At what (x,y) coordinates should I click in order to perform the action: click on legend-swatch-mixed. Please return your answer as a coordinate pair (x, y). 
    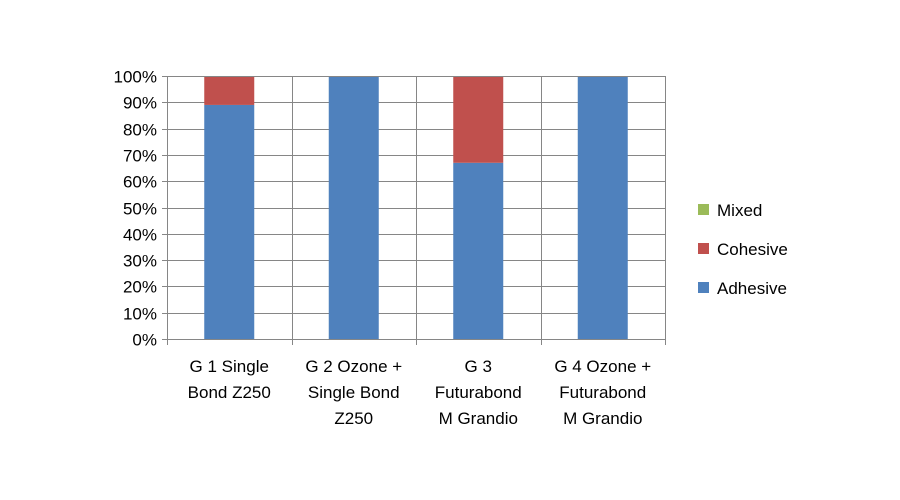
    Looking at the image, I should click on (703, 209).